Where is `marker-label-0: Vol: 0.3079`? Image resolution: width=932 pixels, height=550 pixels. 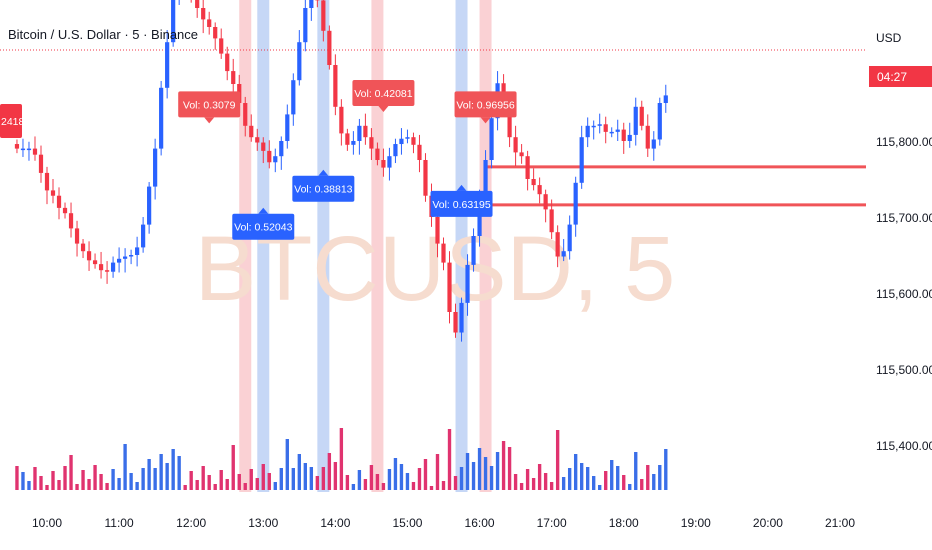
marker-label-0: Vol: 0.3079 is located at coordinates (209, 105).